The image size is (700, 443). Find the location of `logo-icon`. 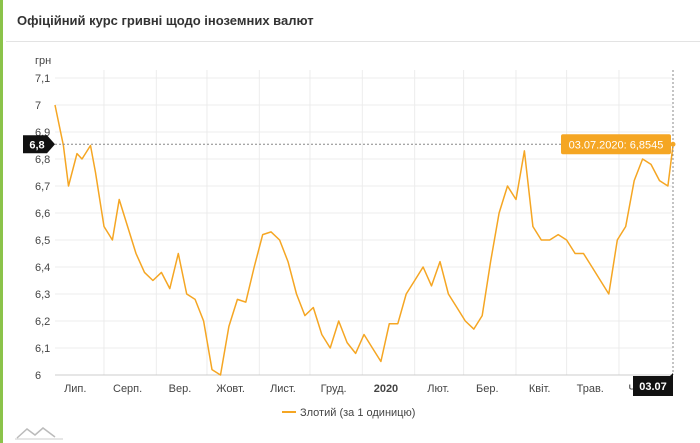

logo-icon is located at coordinates (39, 433).